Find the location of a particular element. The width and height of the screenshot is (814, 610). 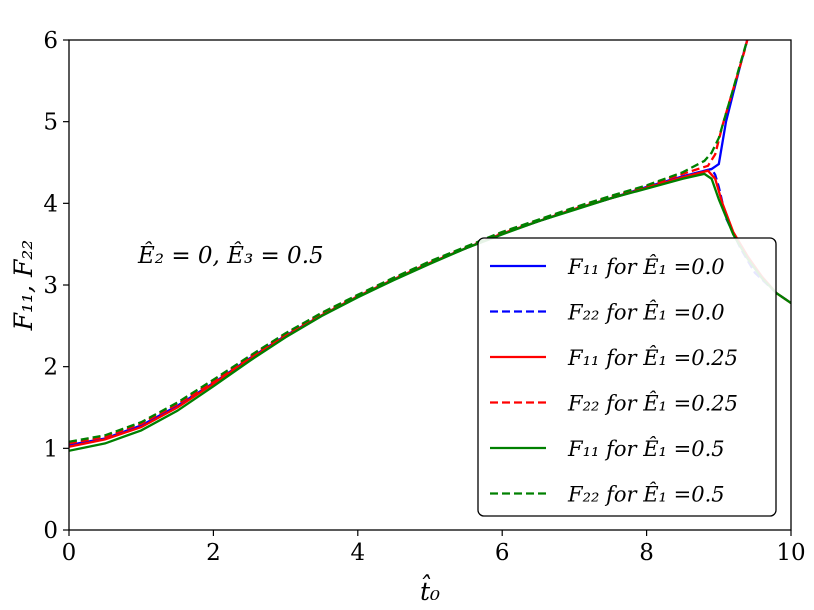

y-tick-label: 2 is located at coordinates (50, 368).